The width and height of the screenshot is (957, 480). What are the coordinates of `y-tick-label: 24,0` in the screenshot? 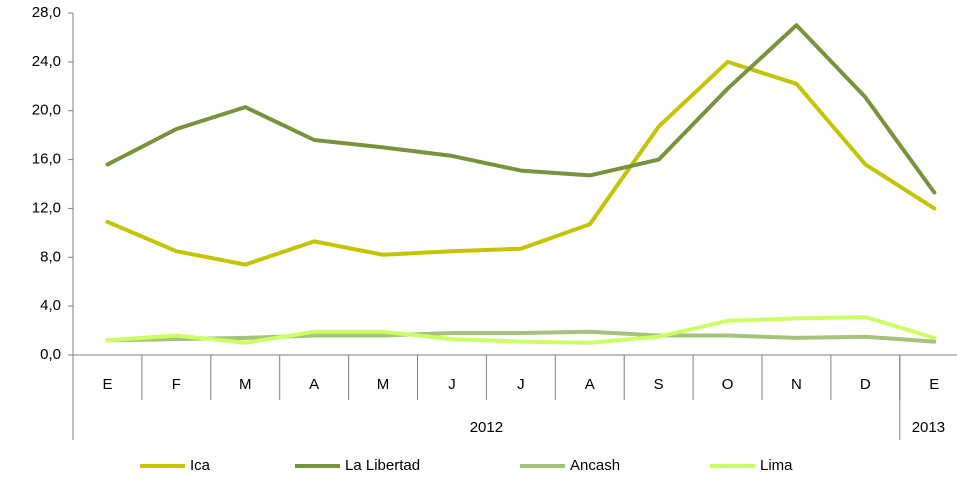 It's located at (46, 61).